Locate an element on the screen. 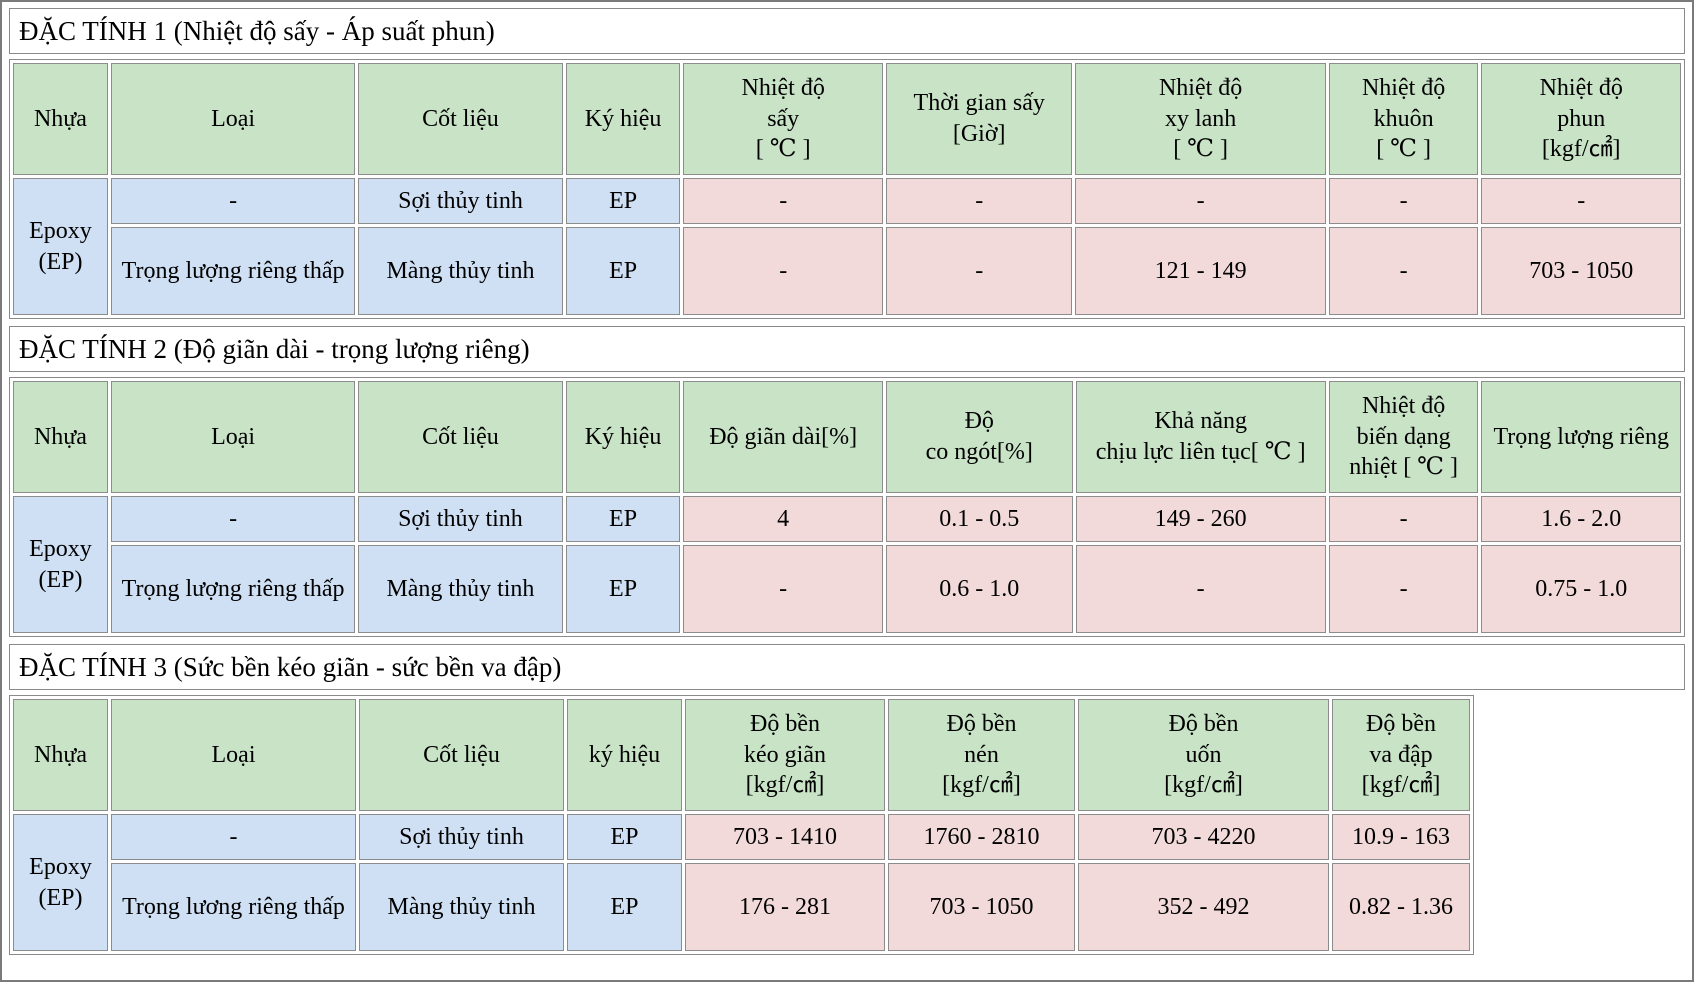  table-row: Epoxy (EP) - Sợi thủy tinh EP - - - - - is located at coordinates (847, 246).